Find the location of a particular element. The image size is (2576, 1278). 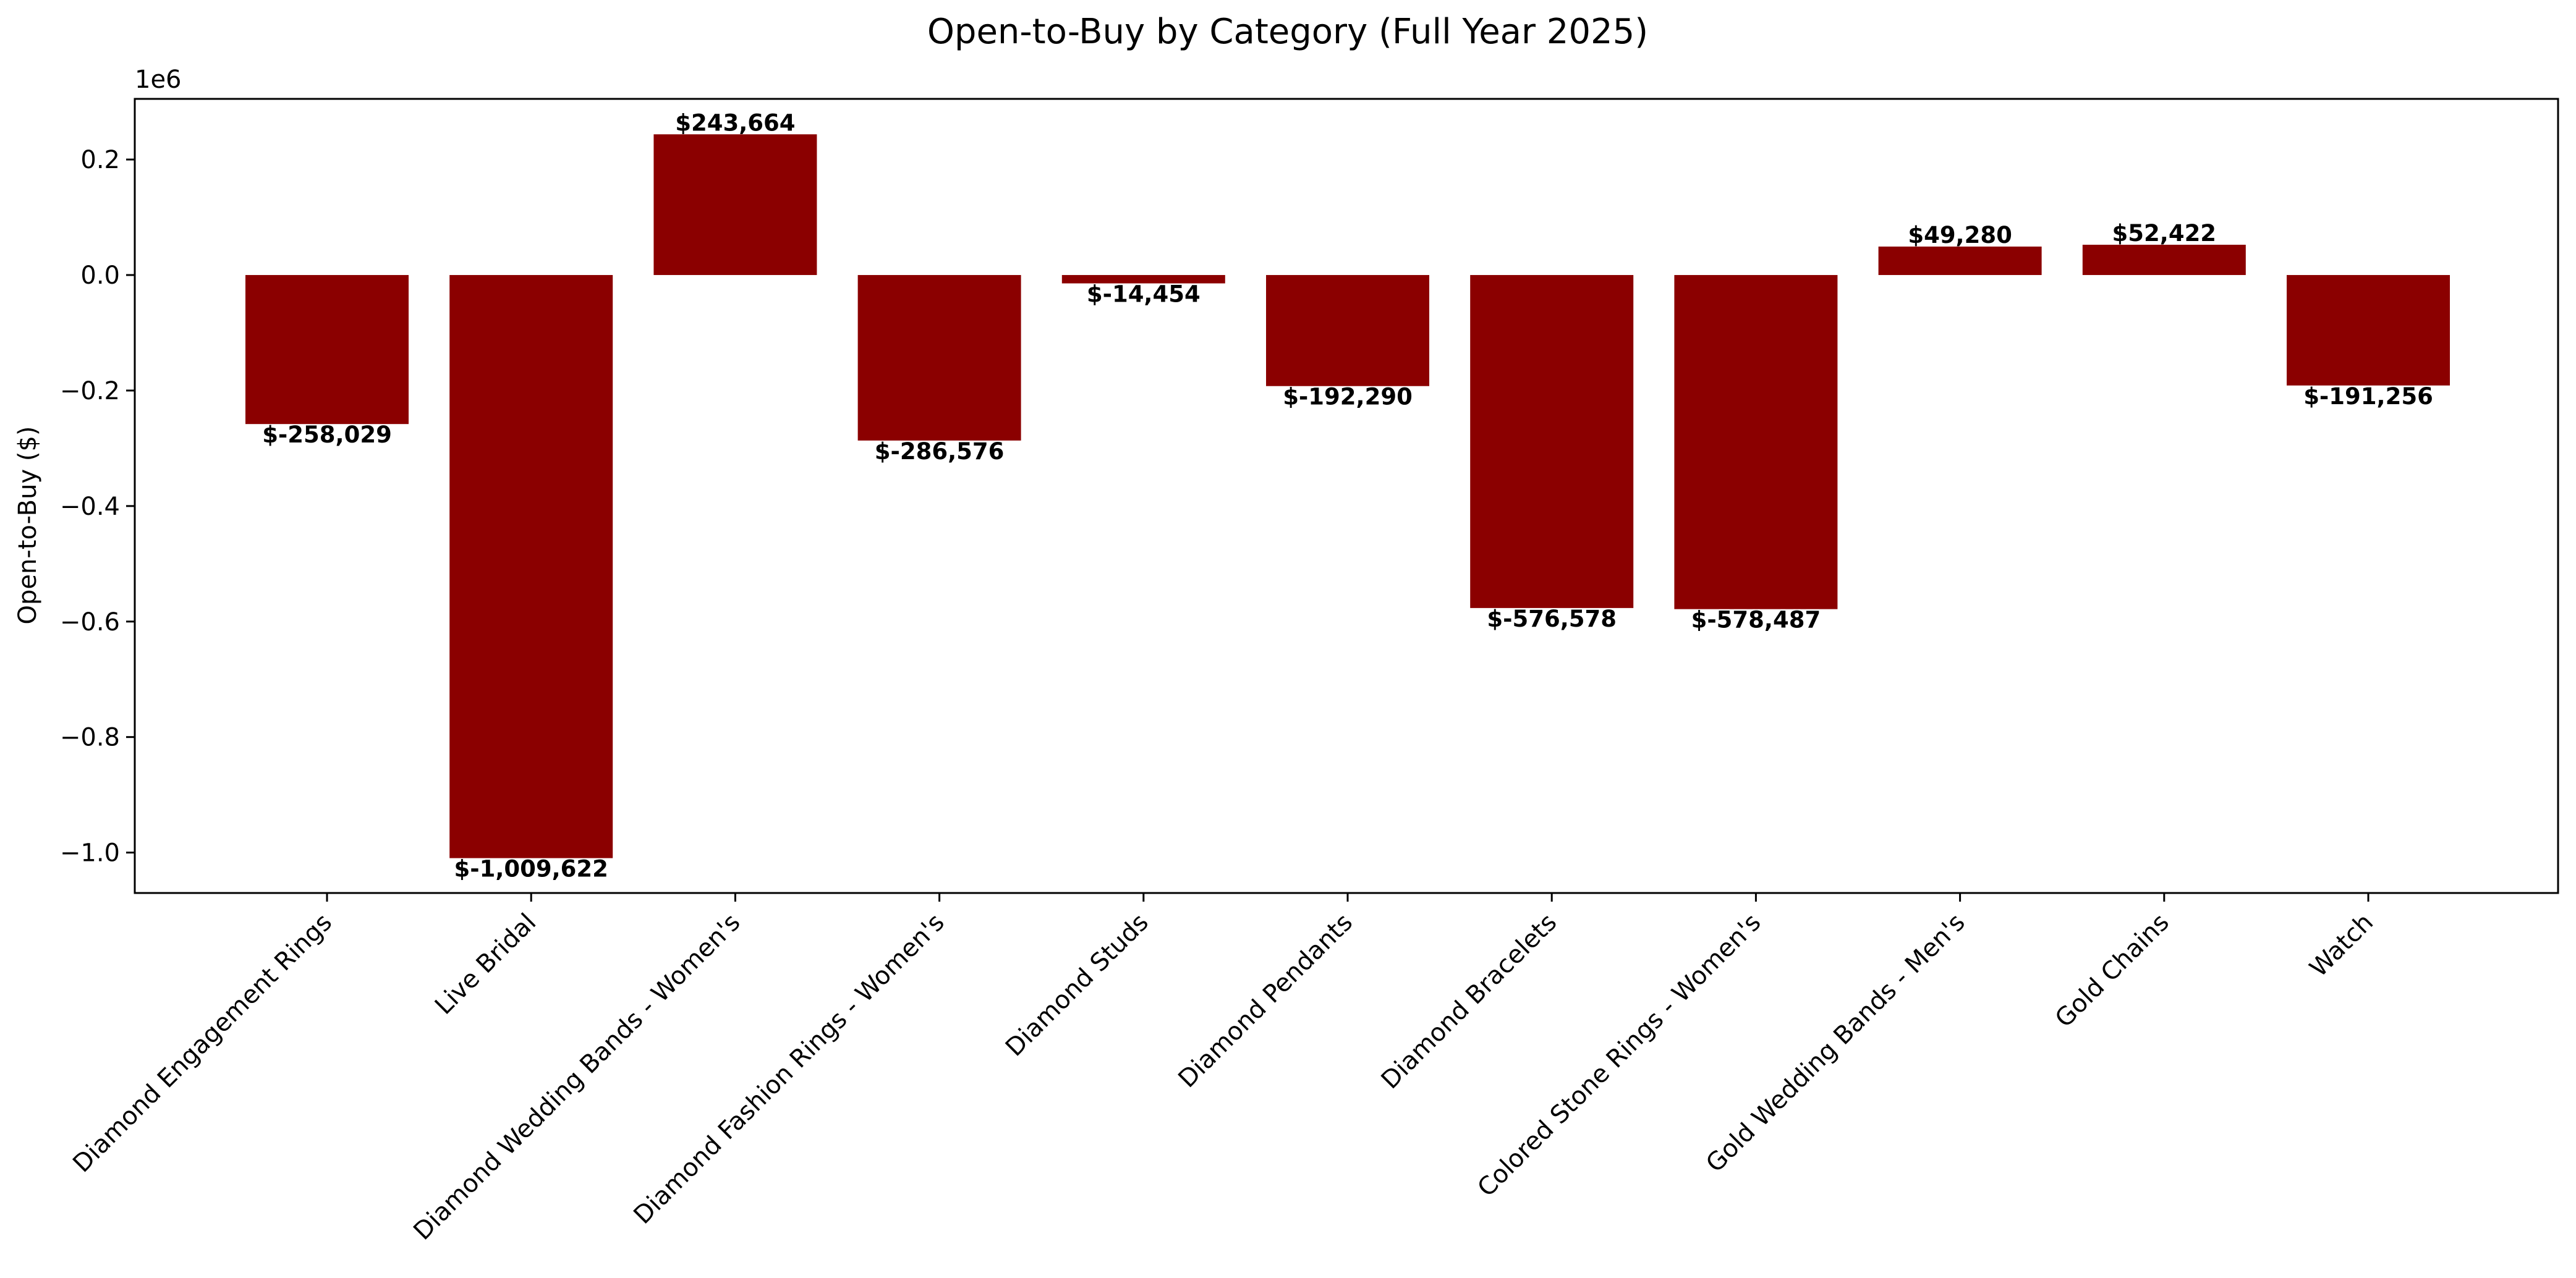

y-tick-label: −0.4 is located at coordinates (90, 507).